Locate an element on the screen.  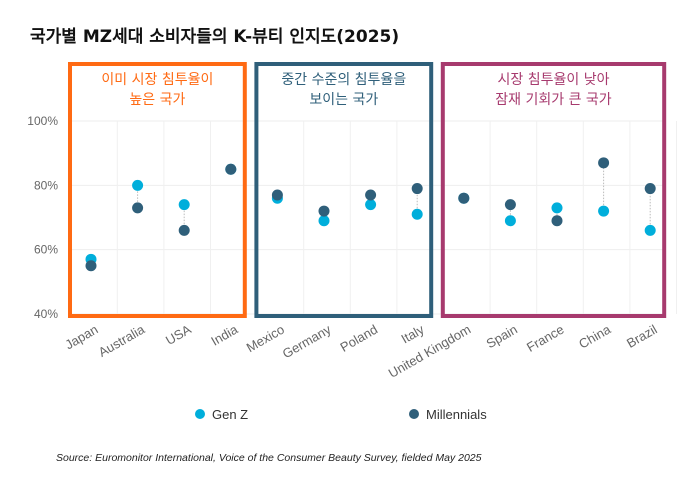
x-tick-label: Italy is located at coordinates (413, 333).